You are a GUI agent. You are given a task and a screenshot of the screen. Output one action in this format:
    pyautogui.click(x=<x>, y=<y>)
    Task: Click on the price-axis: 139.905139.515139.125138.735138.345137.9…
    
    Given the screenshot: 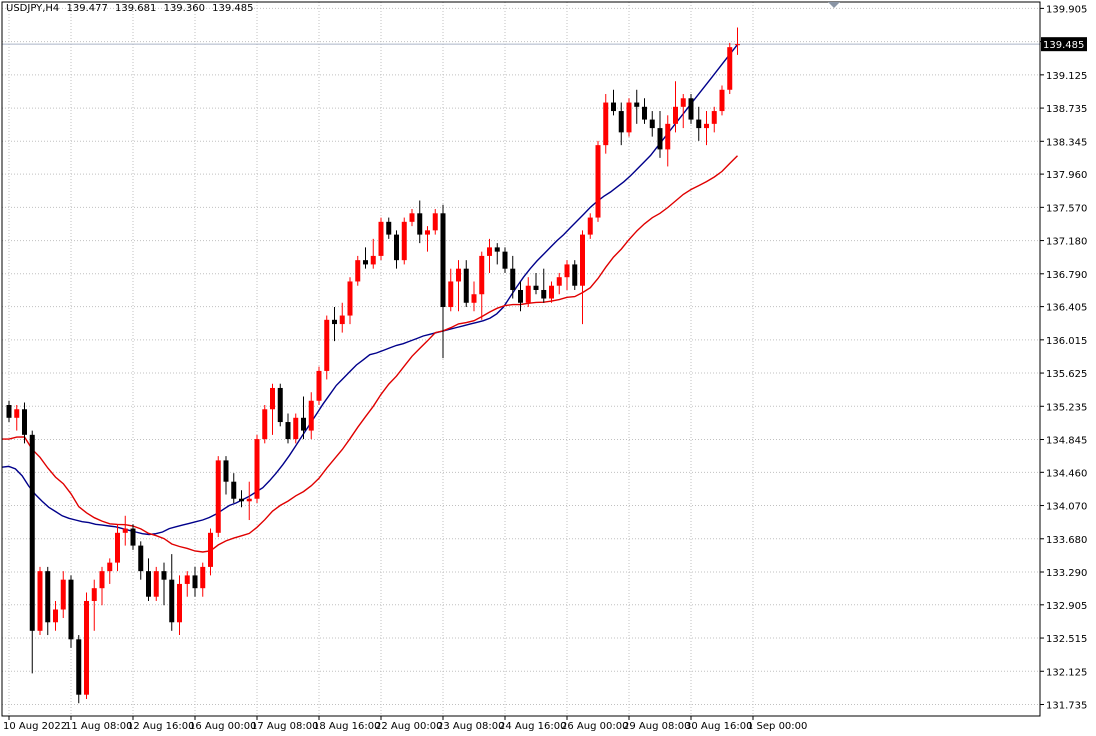 What is the action you would take?
    pyautogui.click(x=1063, y=357)
    